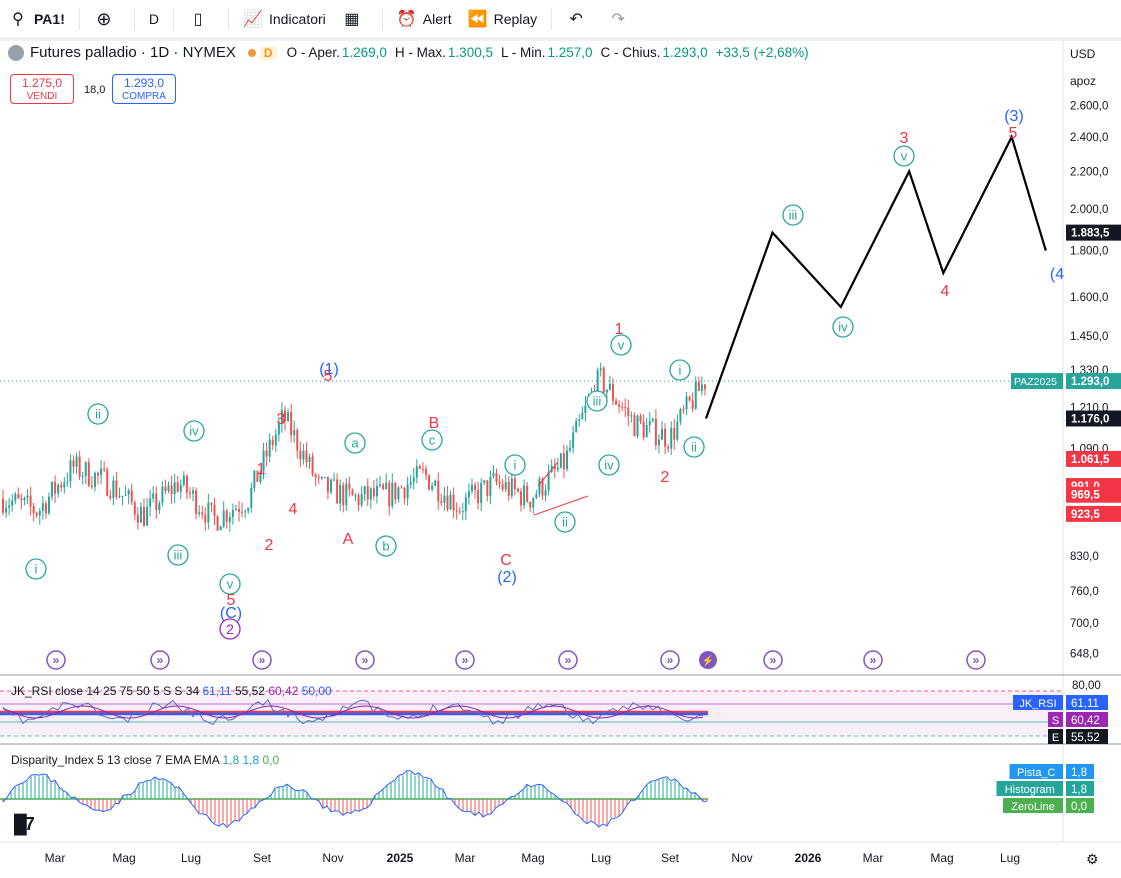 Image resolution: width=1121 pixels, height=878 pixels. I want to click on redo-button: ↷, so click(621, 19).